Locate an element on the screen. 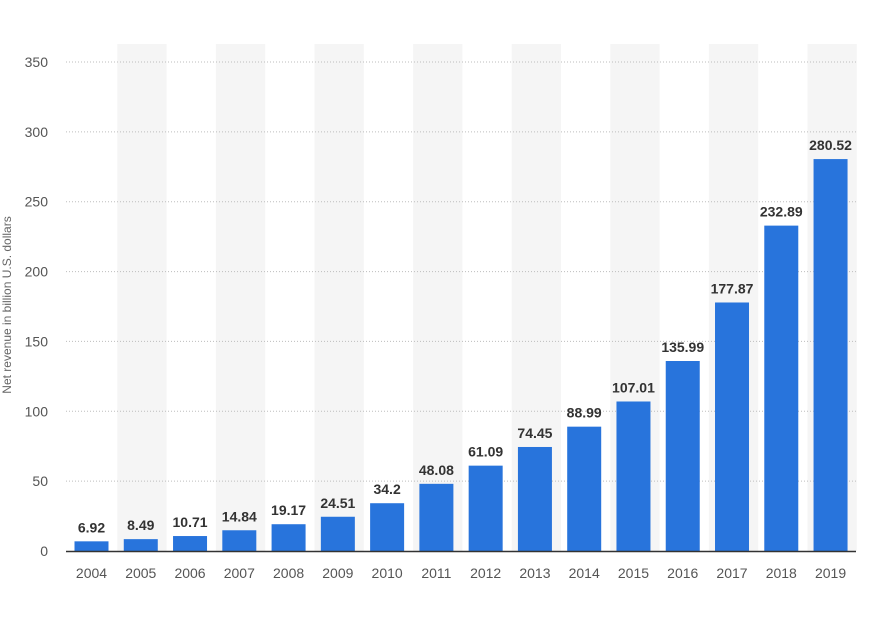 This screenshot has width=871, height=634. data-label-2007: 14.84 is located at coordinates (239, 516).